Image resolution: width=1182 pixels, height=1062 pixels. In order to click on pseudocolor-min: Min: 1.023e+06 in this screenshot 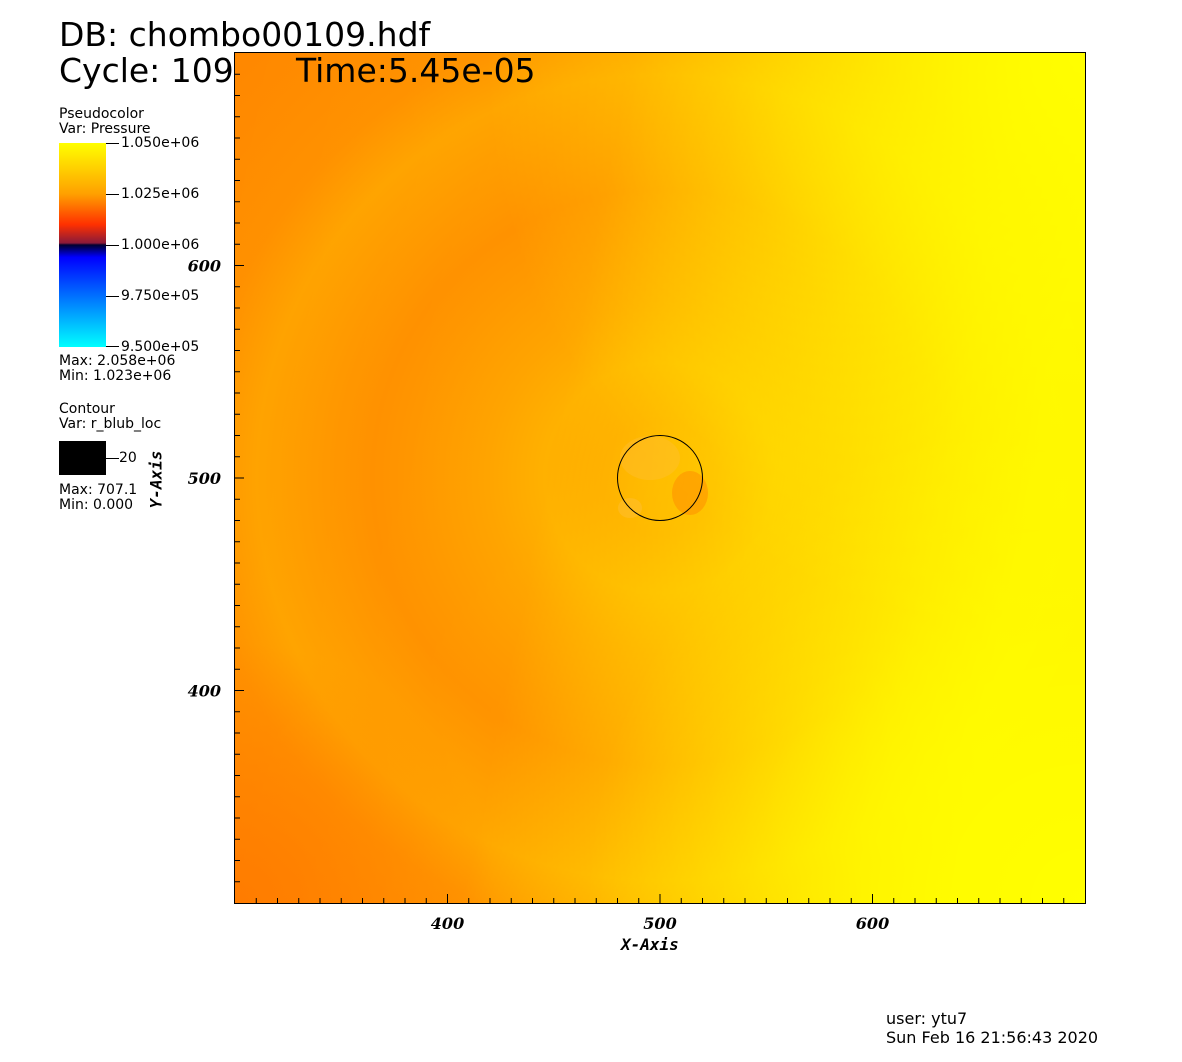, I will do `click(115, 376)`.